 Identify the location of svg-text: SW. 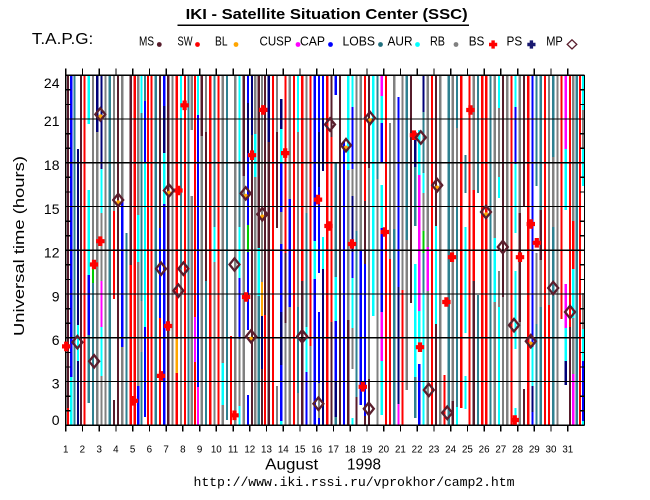
(185, 41).